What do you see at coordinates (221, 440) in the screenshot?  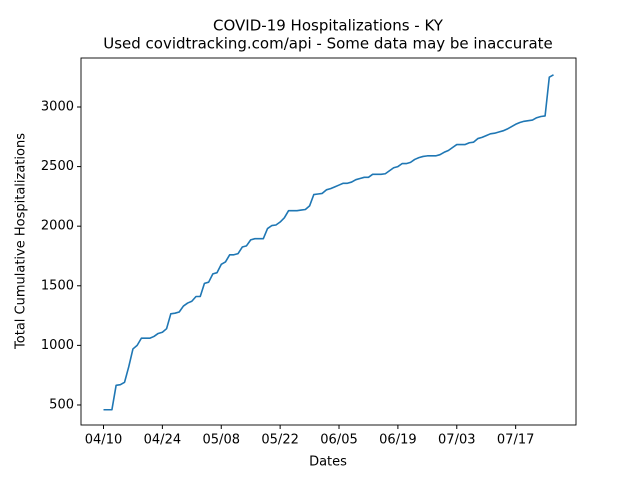 I see `x-tick-label: 05/08` at bounding box center [221, 440].